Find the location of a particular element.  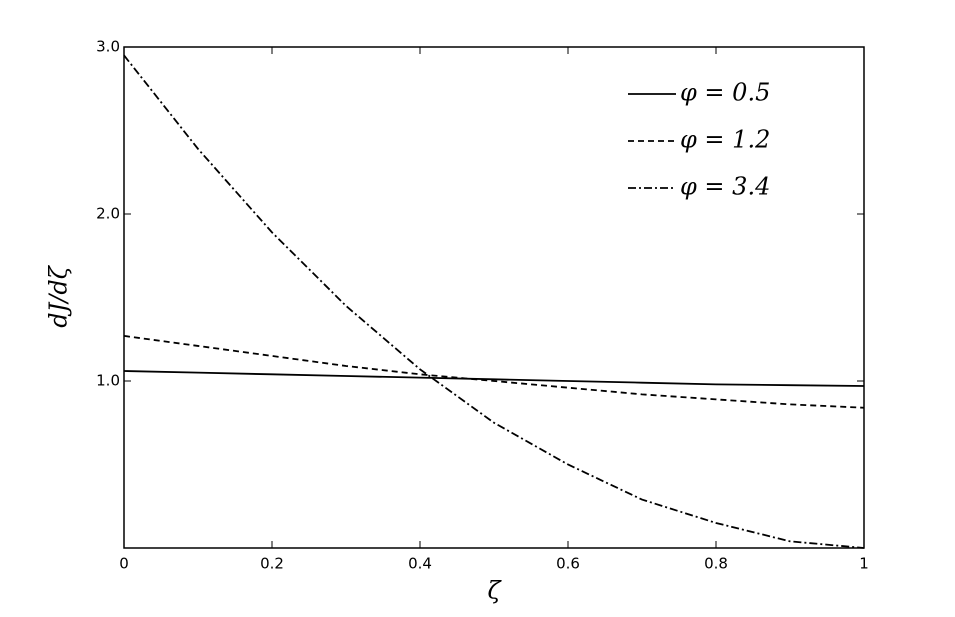

x-axis-label: ζ is located at coordinates (494, 591).